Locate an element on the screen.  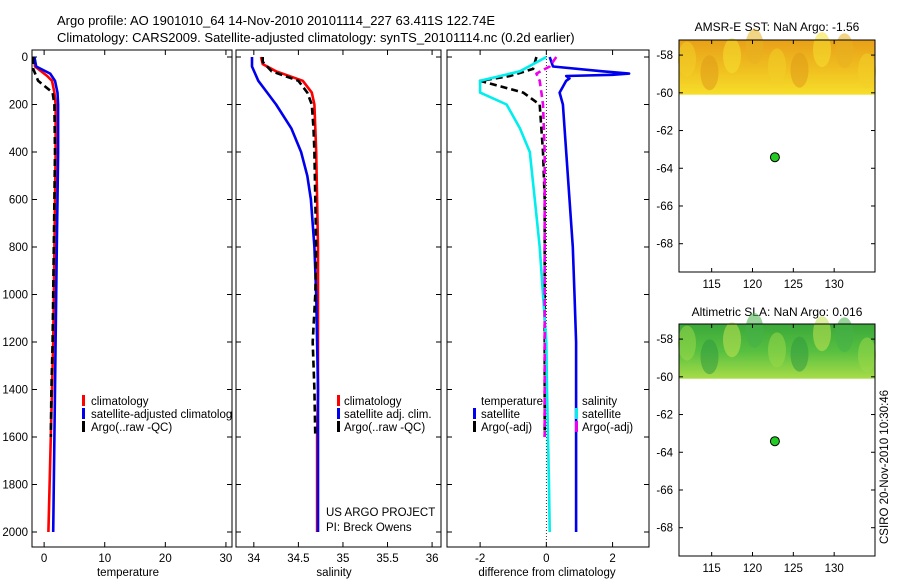
y-tick-label: 400 is located at coordinates (18, 153).